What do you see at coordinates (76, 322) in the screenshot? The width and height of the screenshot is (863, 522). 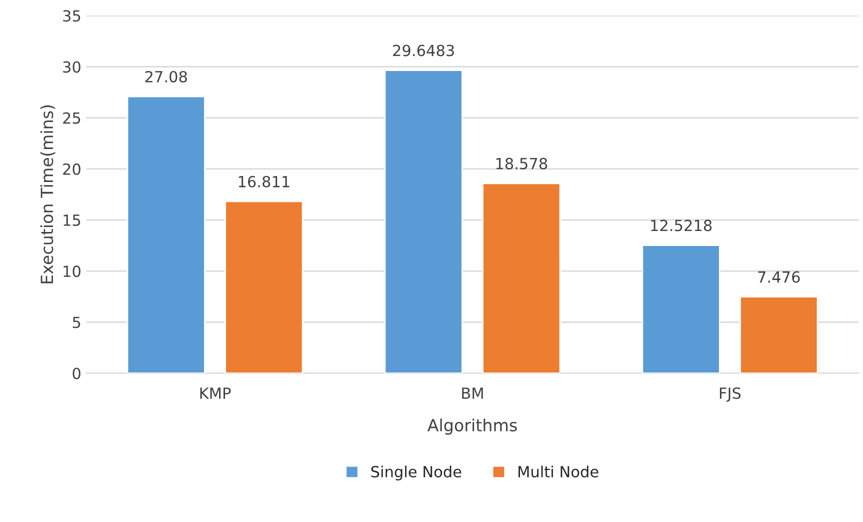 I see `y-tick-label: 5` at bounding box center [76, 322].